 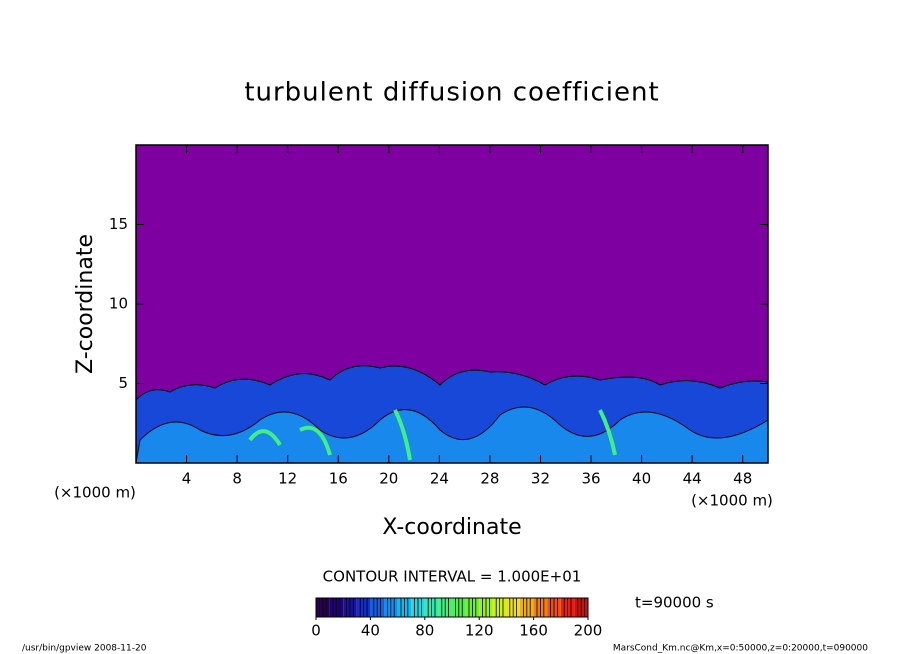 I want to click on colorbar-tick-label: 120, so click(x=479, y=631).